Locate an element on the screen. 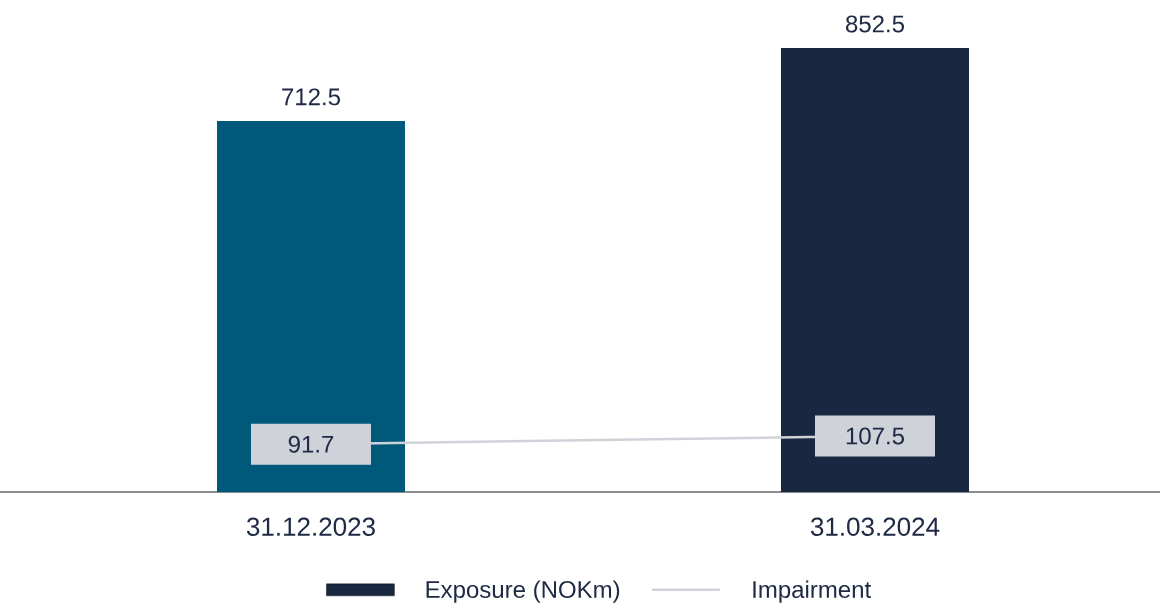 Image resolution: width=1167 pixels, height=605 pixels. data-label: 91.7 is located at coordinates (311, 444).